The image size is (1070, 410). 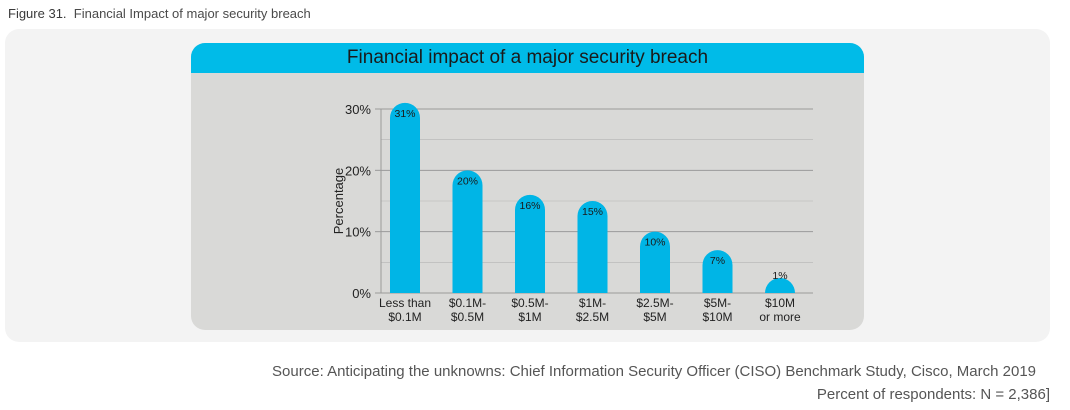 What do you see at coordinates (779, 276) in the screenshot?
I see `data-label: 1%` at bounding box center [779, 276].